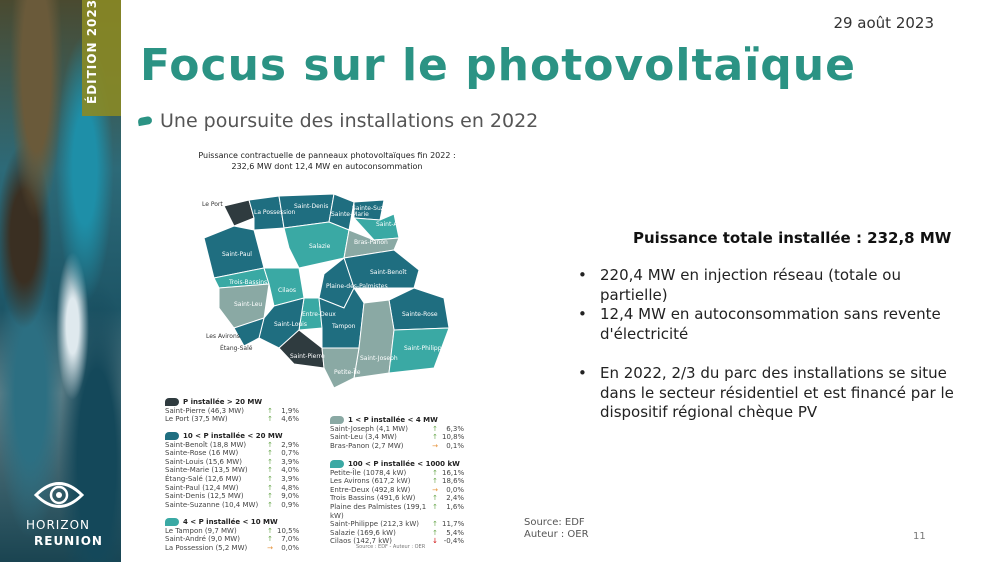  I want to click on slide-source: Source: EDF Auteur : OER, so click(556, 529).